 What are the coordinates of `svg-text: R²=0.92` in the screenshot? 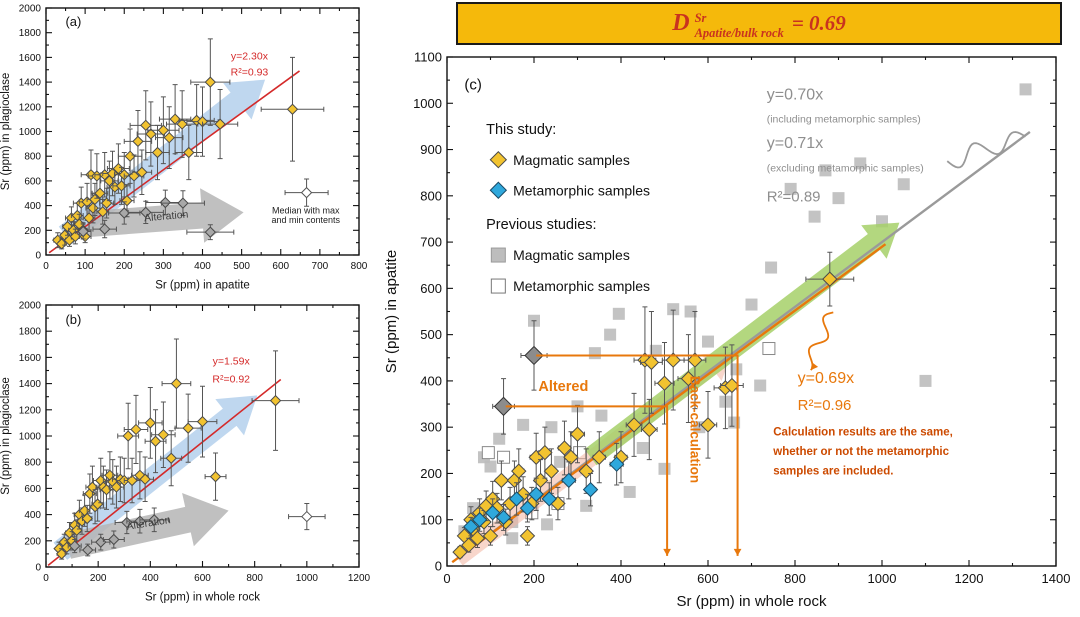 It's located at (231, 379).